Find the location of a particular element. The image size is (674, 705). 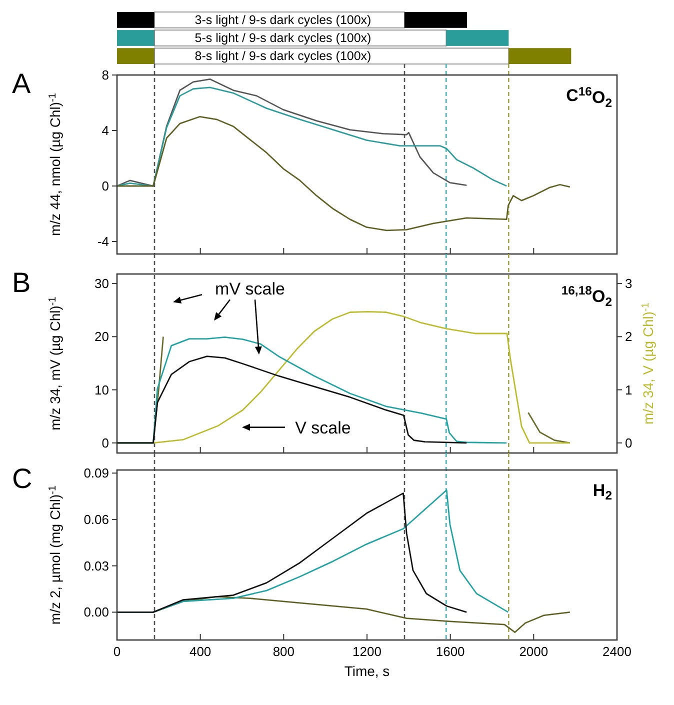

y-tick-label: 0.00 is located at coordinates (96, 612).